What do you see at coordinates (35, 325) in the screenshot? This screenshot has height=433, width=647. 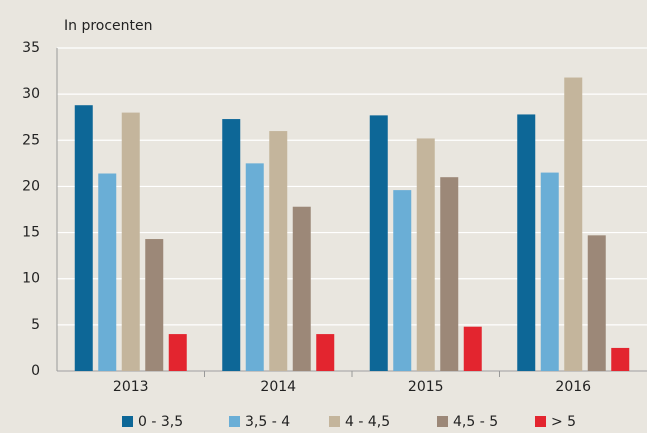 I see `y-tick-label: 5` at bounding box center [35, 325].